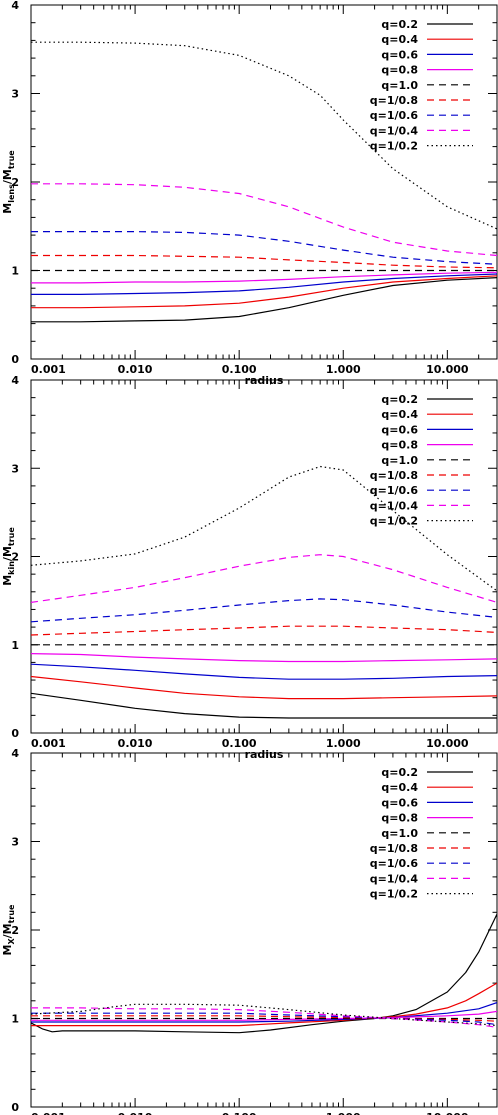  I want to click on y-axis-title: Mkin/Mtrue, so click(8, 556).